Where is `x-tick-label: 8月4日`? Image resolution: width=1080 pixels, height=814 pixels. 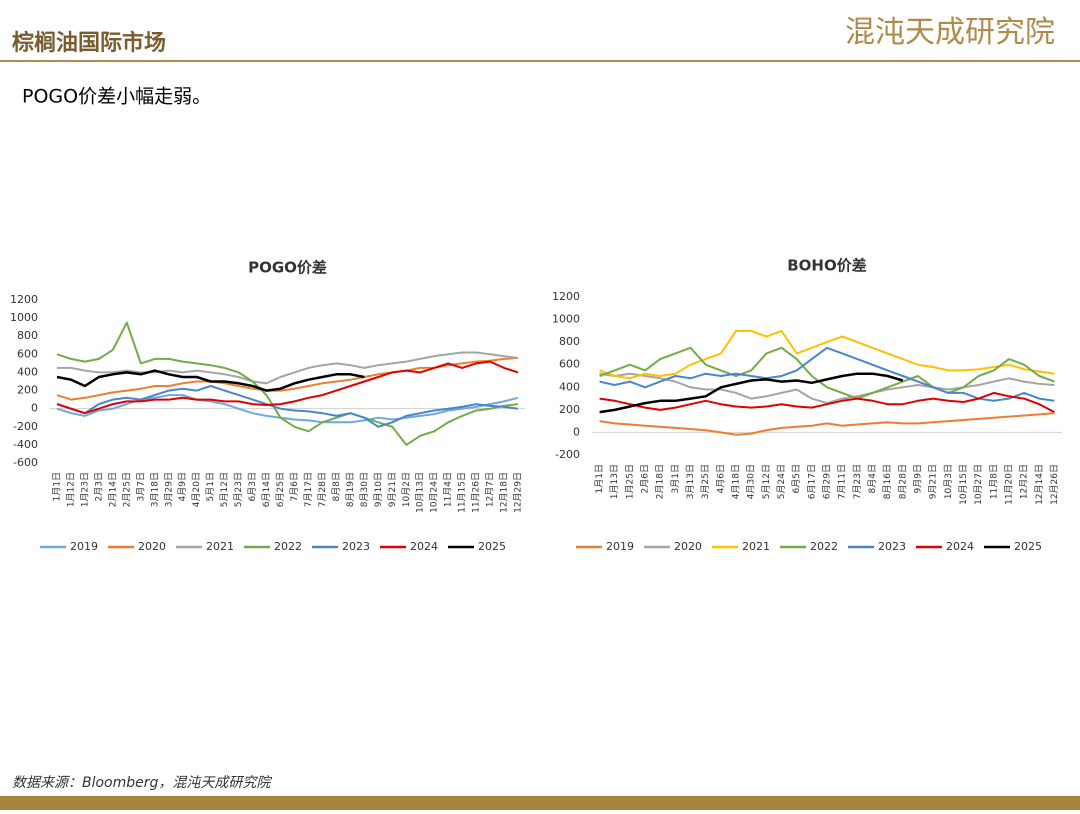 x-tick-label: 8月4日 is located at coordinates (872, 478).